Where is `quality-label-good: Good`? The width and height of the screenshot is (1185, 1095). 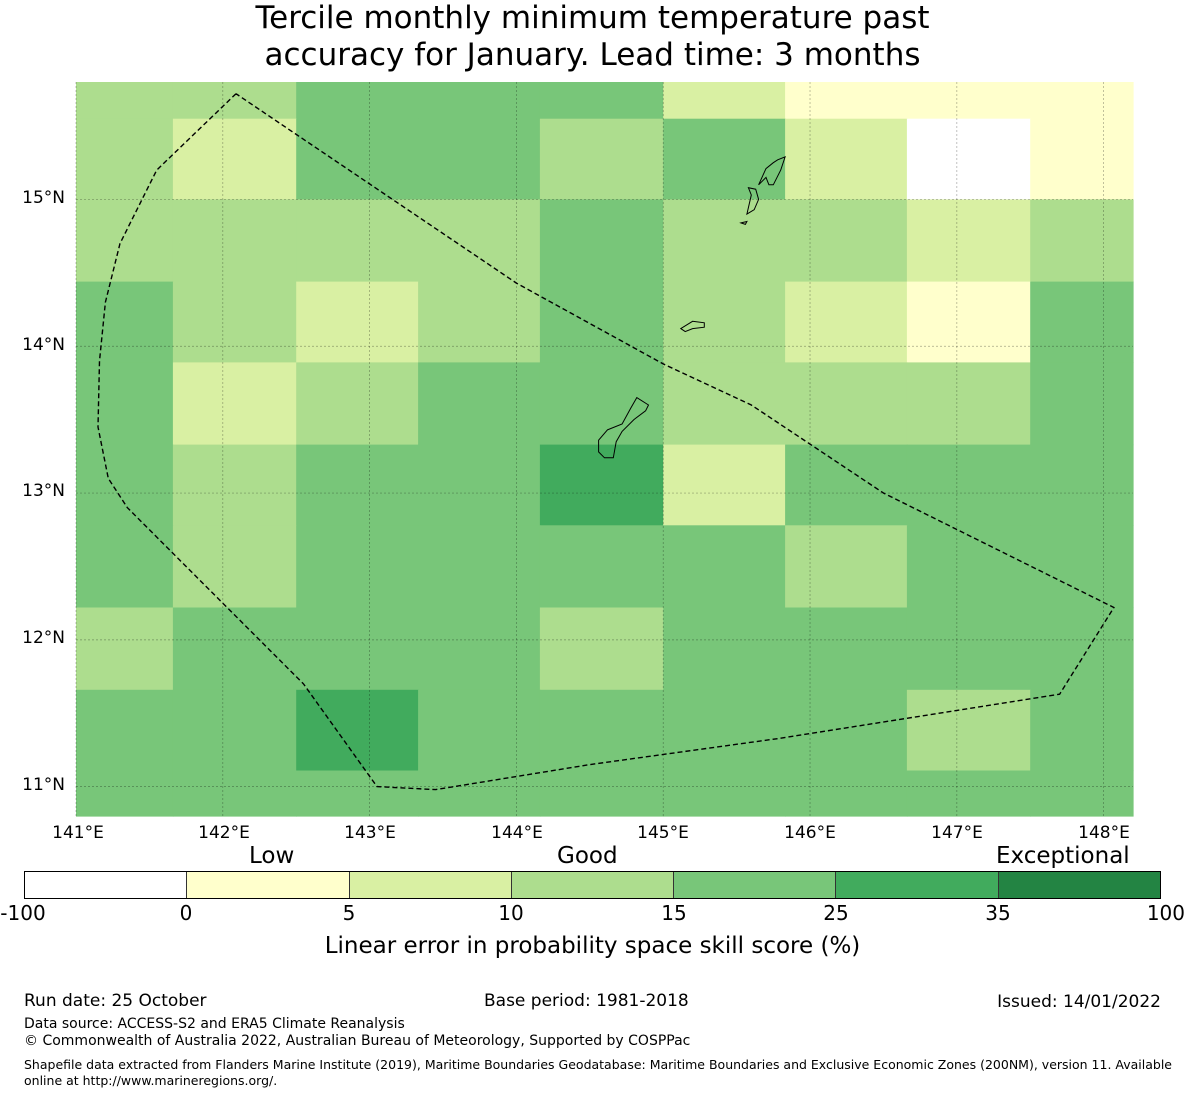
quality-label-good: Good is located at coordinates (587, 856).